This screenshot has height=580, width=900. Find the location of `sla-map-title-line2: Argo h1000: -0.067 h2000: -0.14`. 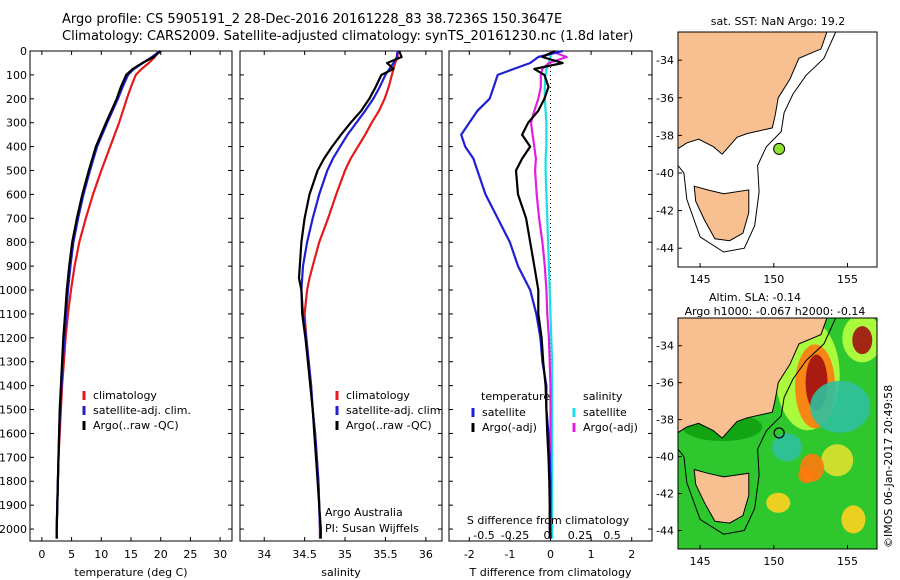

sla-map-title-line2: Argo h1000: -0.067 h2000: -0.14 is located at coordinates (775, 311).